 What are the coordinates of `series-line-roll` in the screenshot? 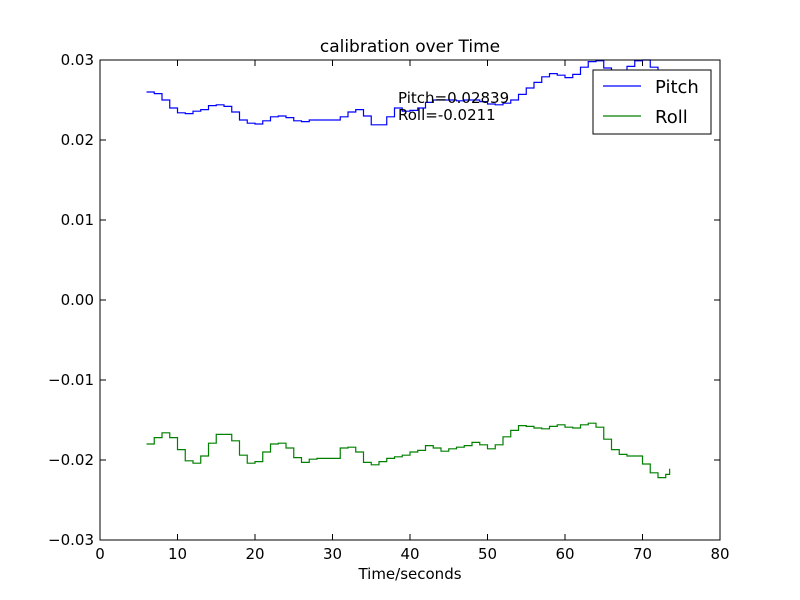 It's located at (408, 450).